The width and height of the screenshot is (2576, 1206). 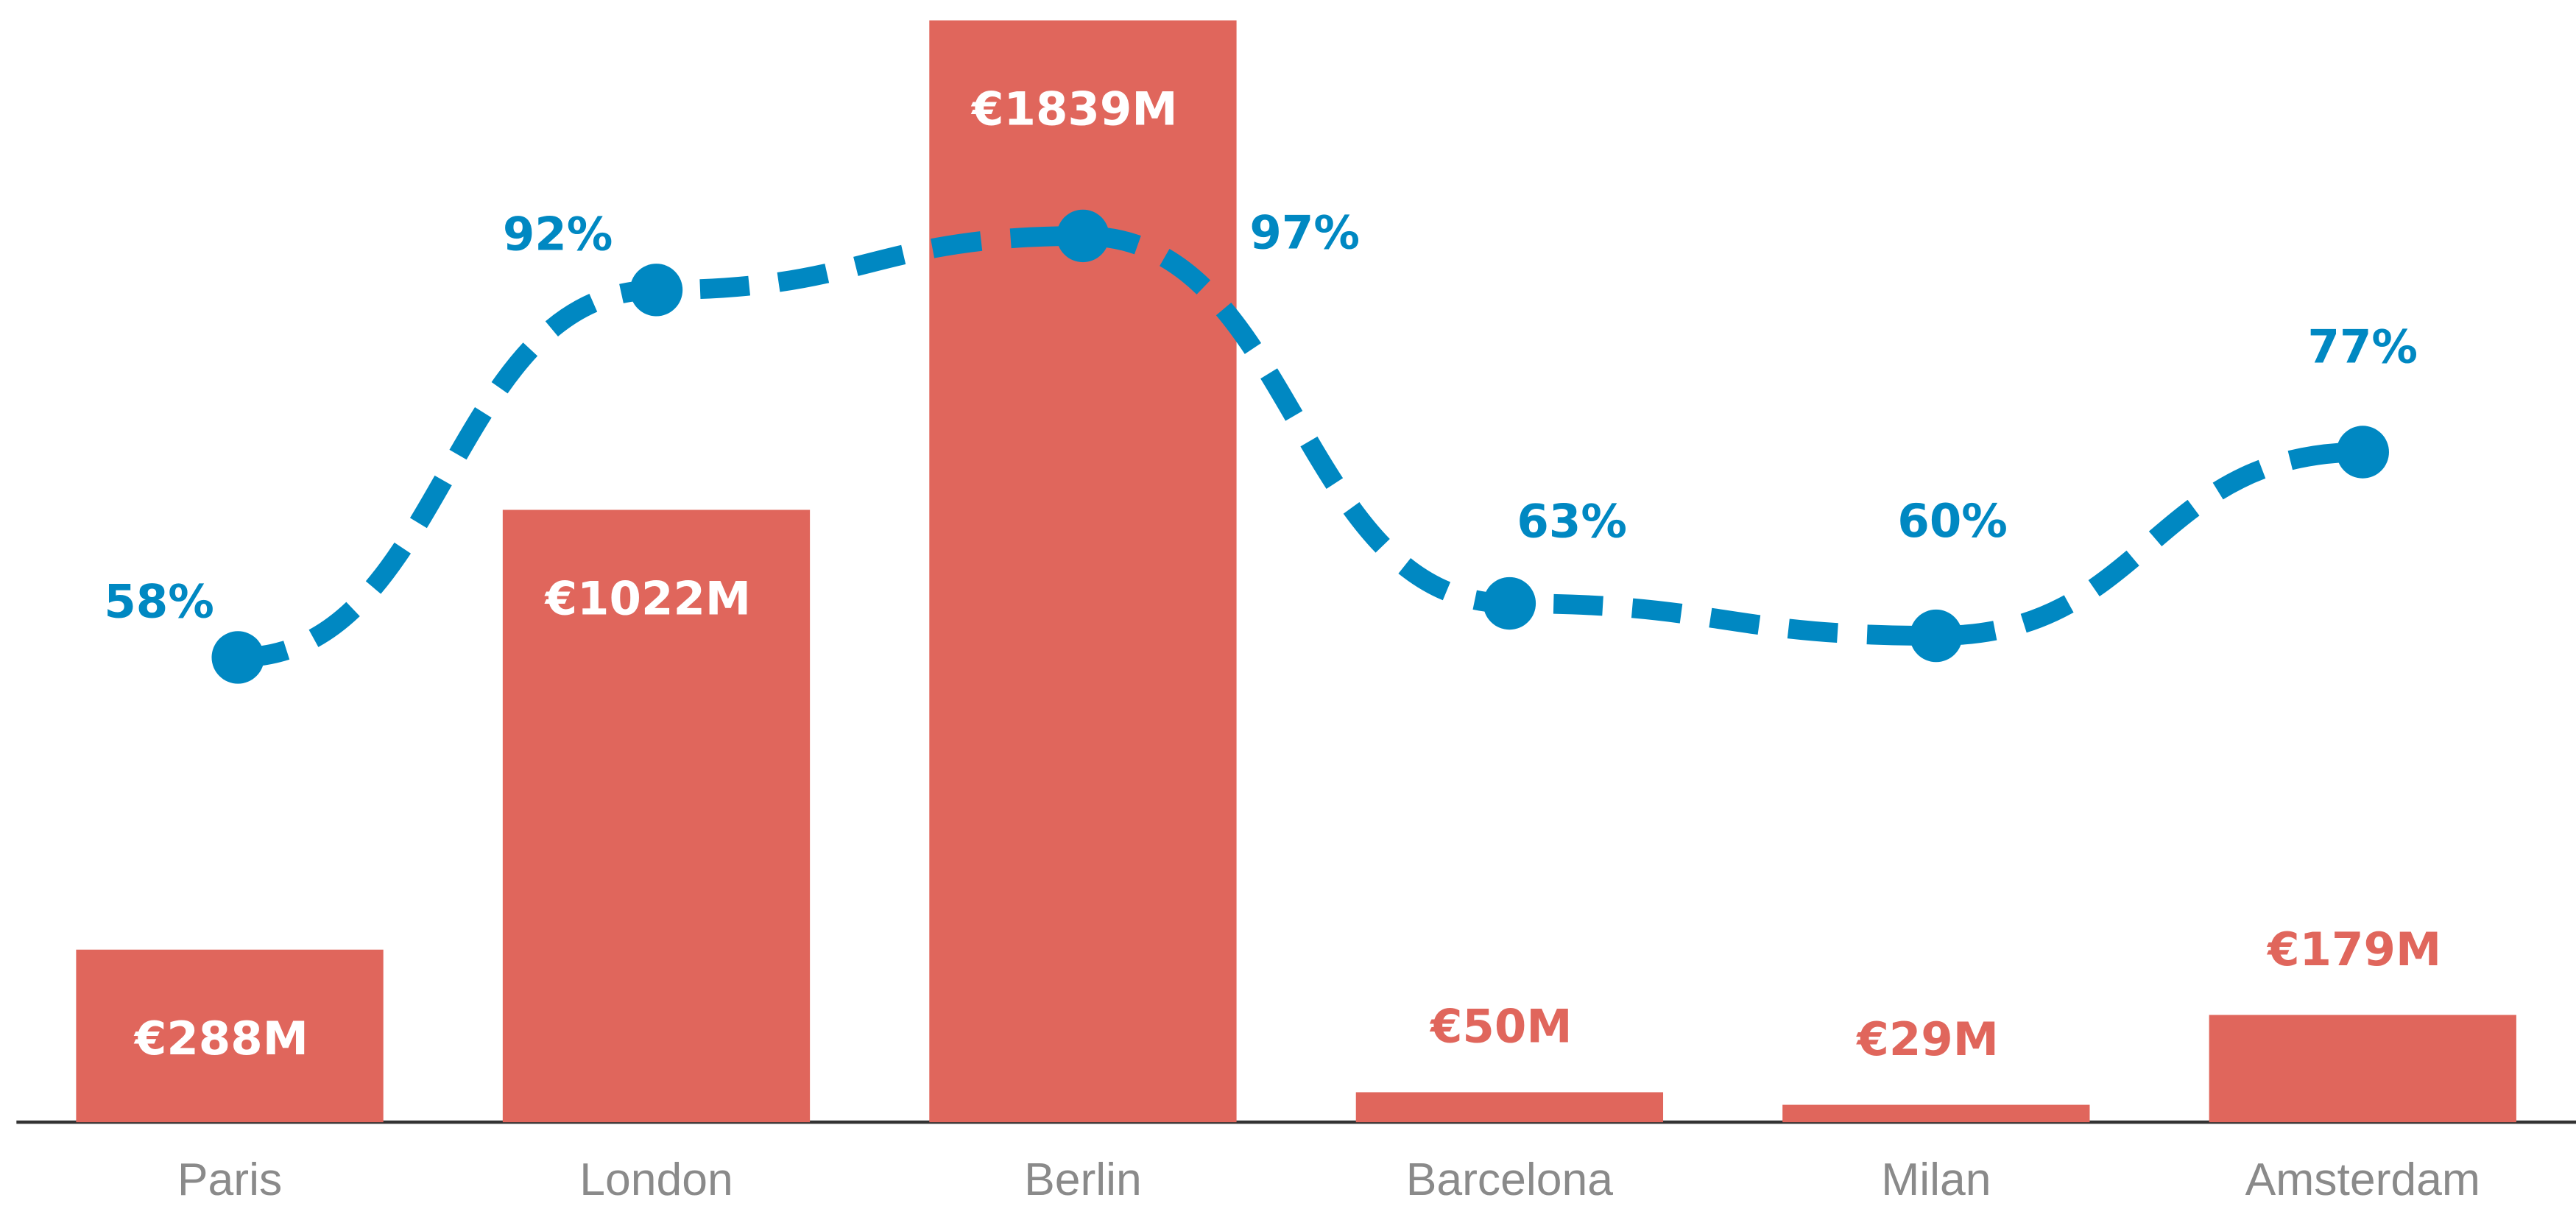 I want to click on line-value-label: 60%, so click(x=1952, y=521).